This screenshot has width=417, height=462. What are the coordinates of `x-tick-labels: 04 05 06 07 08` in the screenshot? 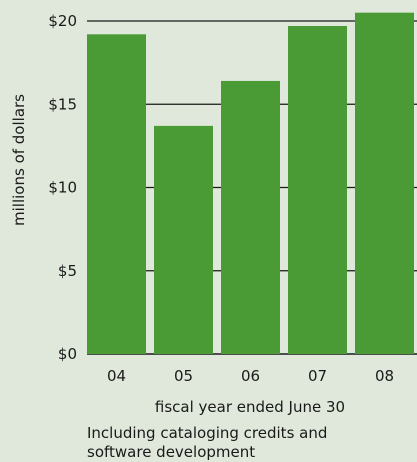 It's located at (250, 376).